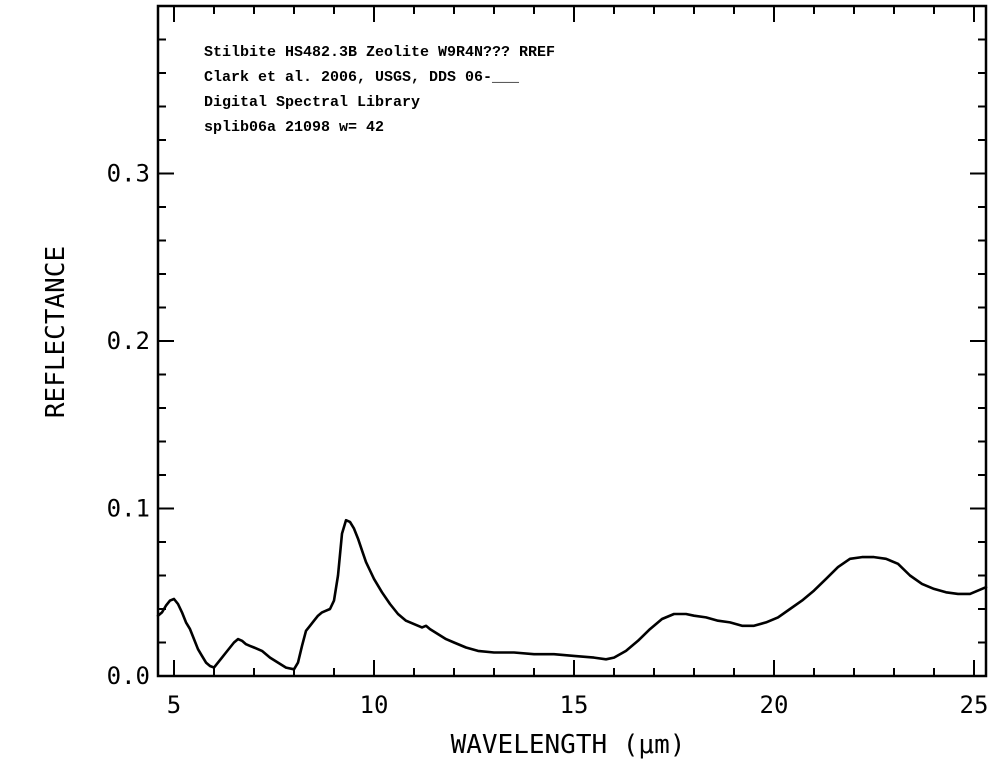 The width and height of the screenshot is (993, 771). I want to click on x-tick-label: 20, so click(774, 705).